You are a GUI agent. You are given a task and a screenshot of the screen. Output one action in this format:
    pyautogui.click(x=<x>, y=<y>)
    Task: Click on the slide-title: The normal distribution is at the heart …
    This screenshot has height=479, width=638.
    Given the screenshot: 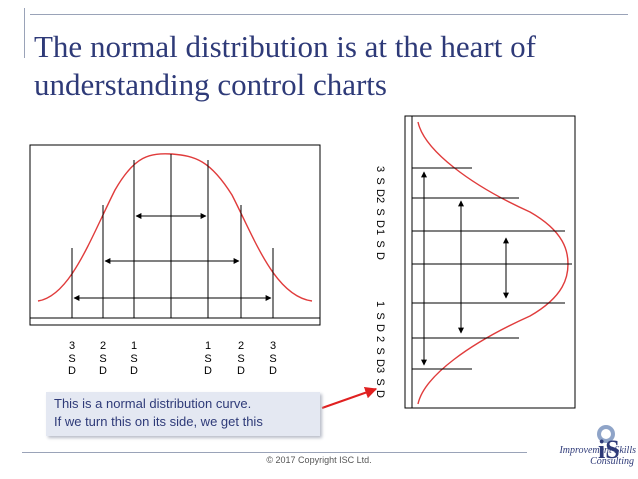 What is the action you would take?
    pyautogui.click(x=285, y=65)
    